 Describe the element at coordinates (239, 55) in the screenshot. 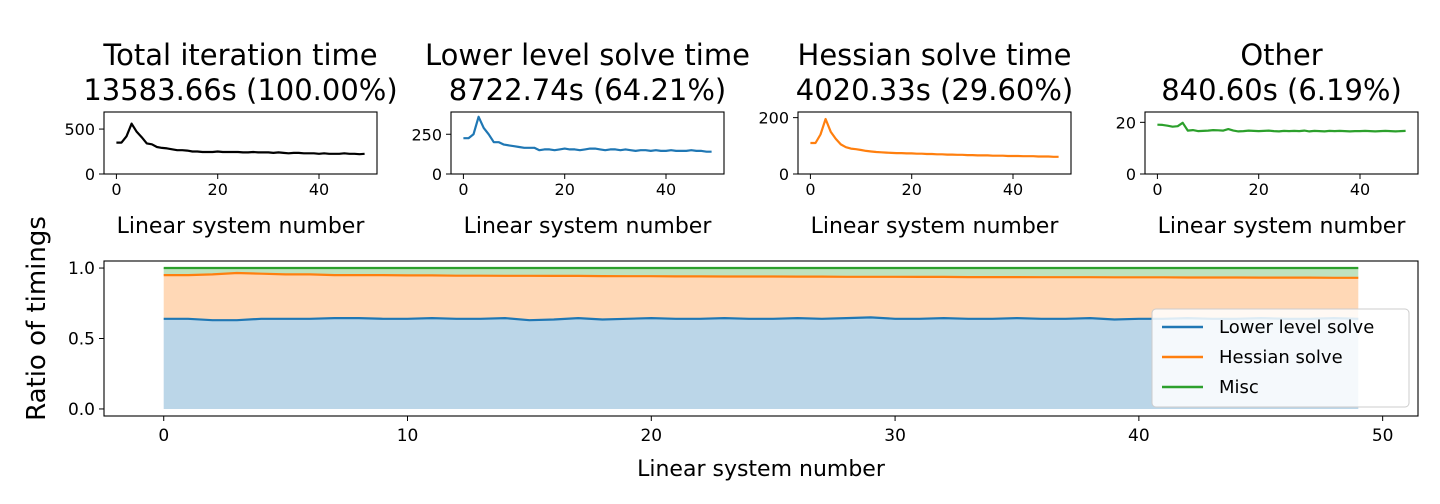

I see `subplot-title: Total iteration time` at that location.